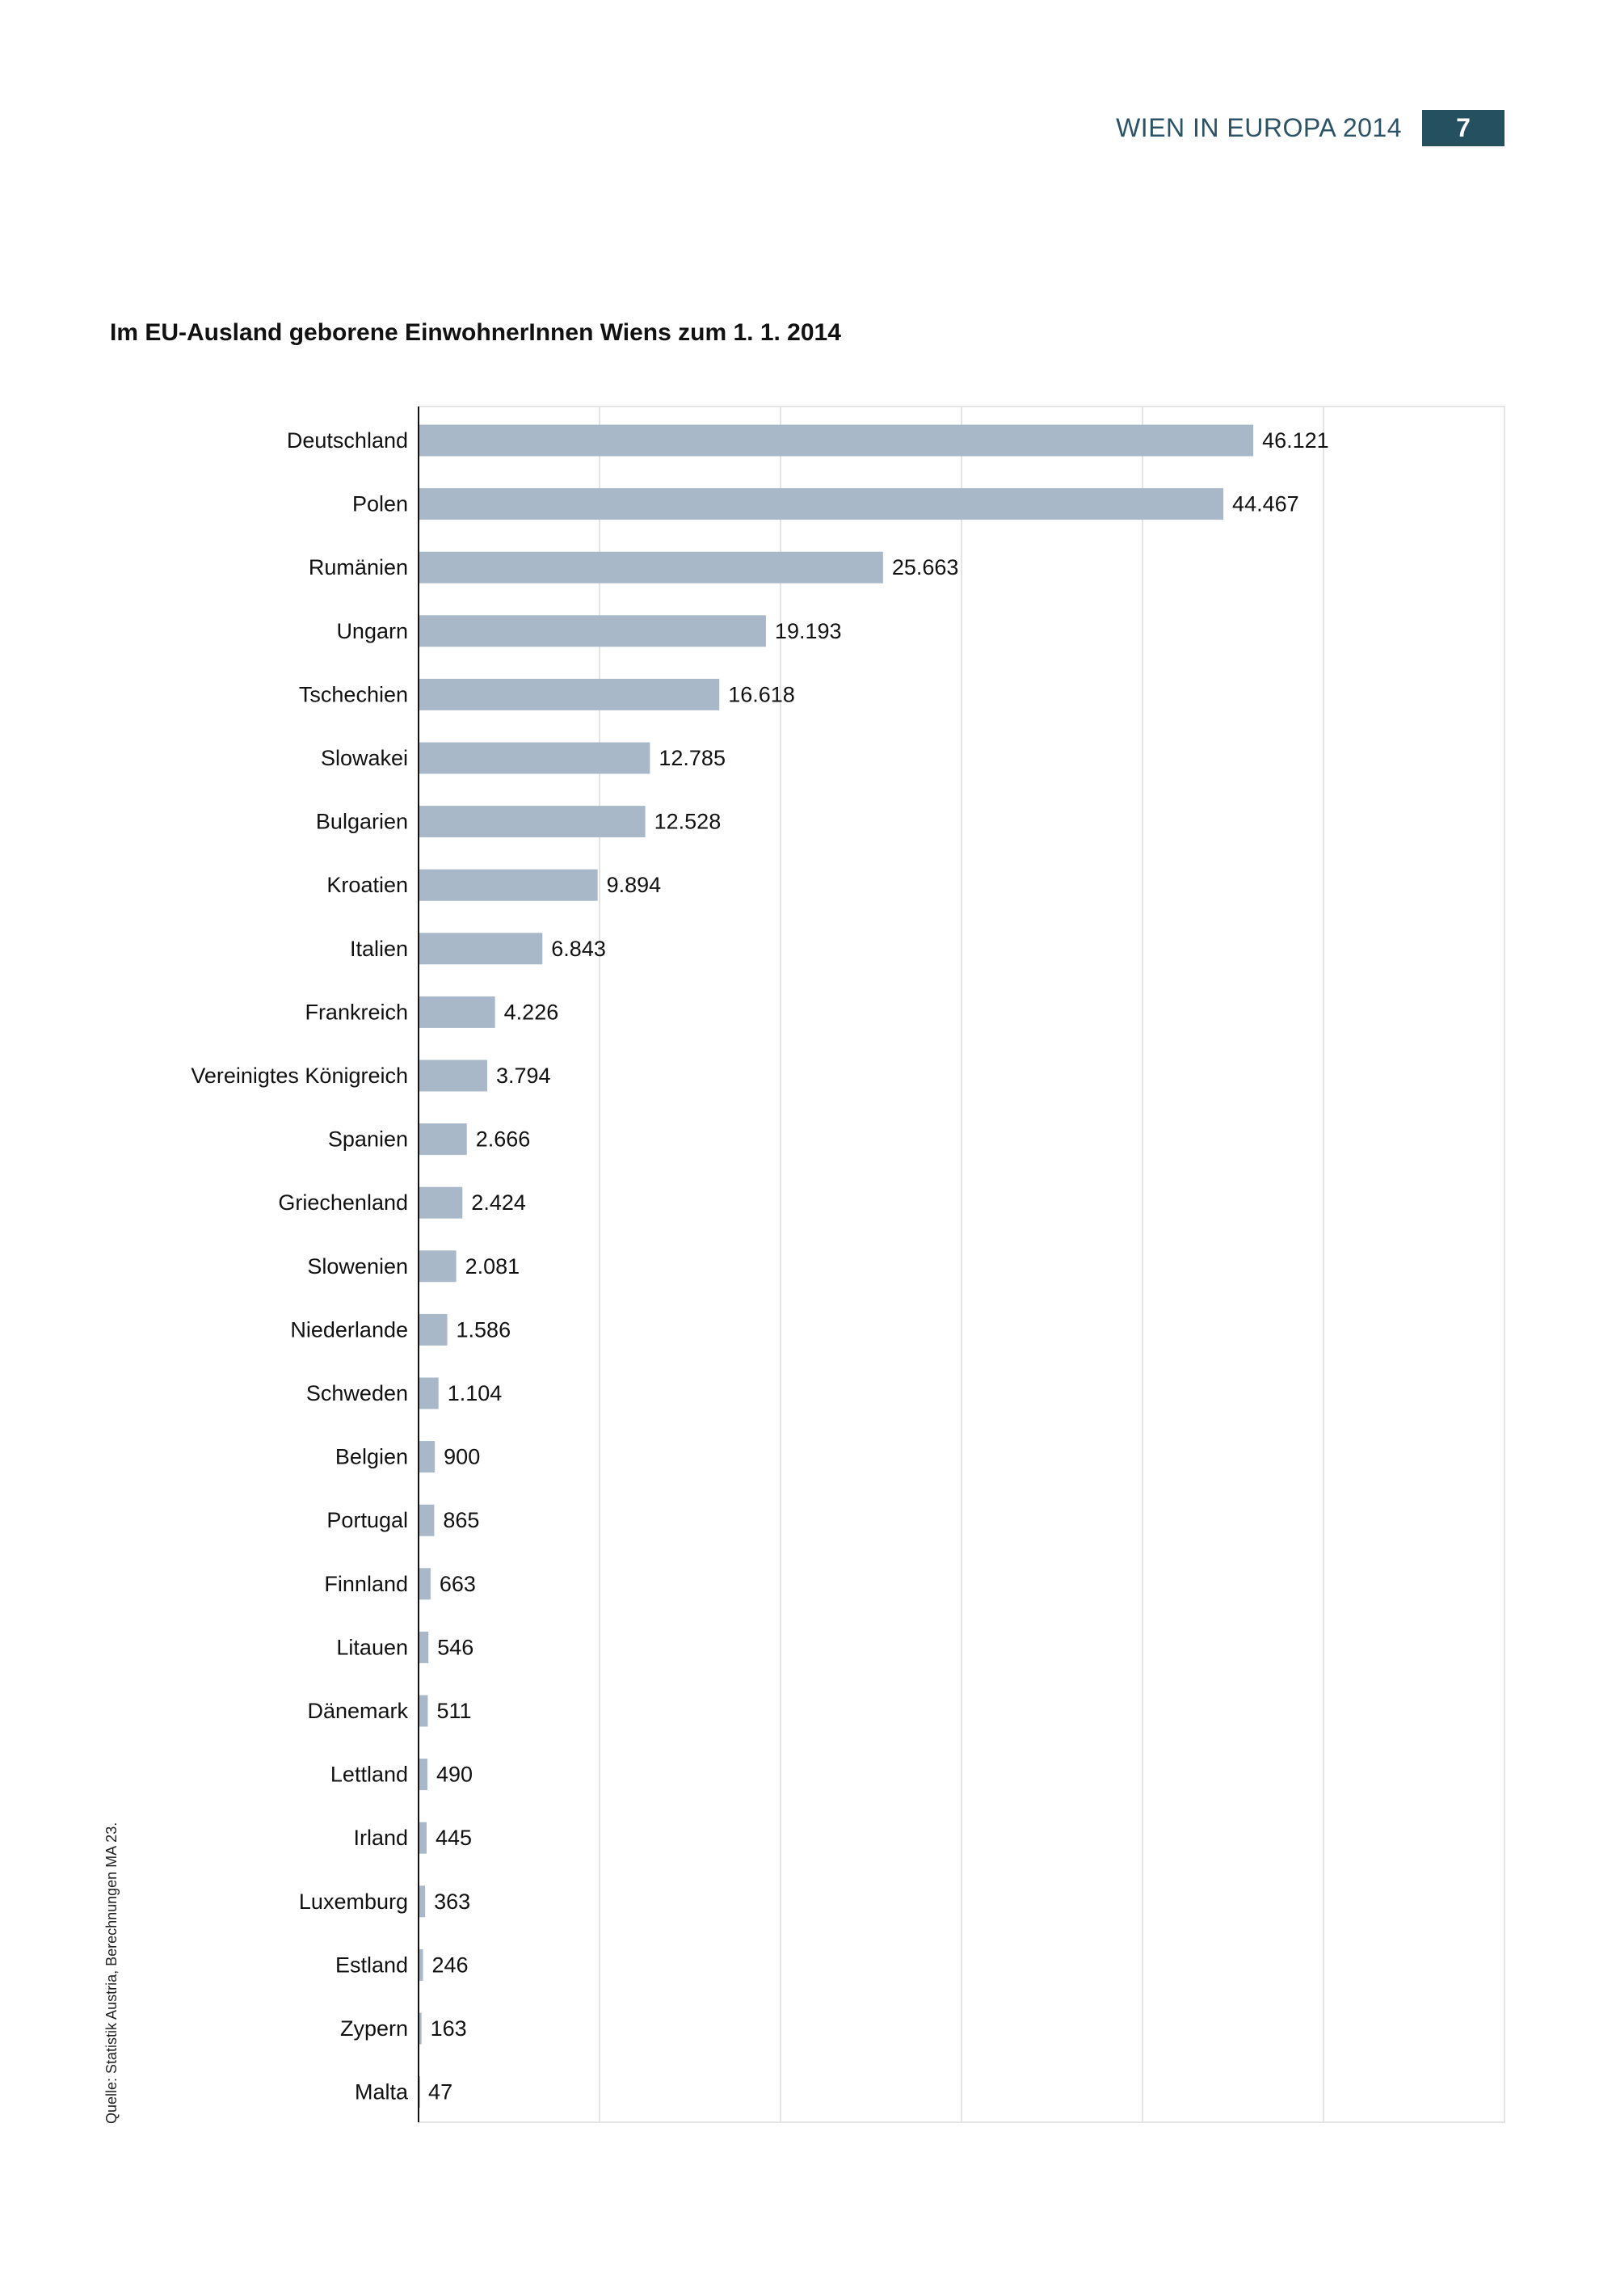  I want to click on value-label: 2.666, so click(503, 1139).